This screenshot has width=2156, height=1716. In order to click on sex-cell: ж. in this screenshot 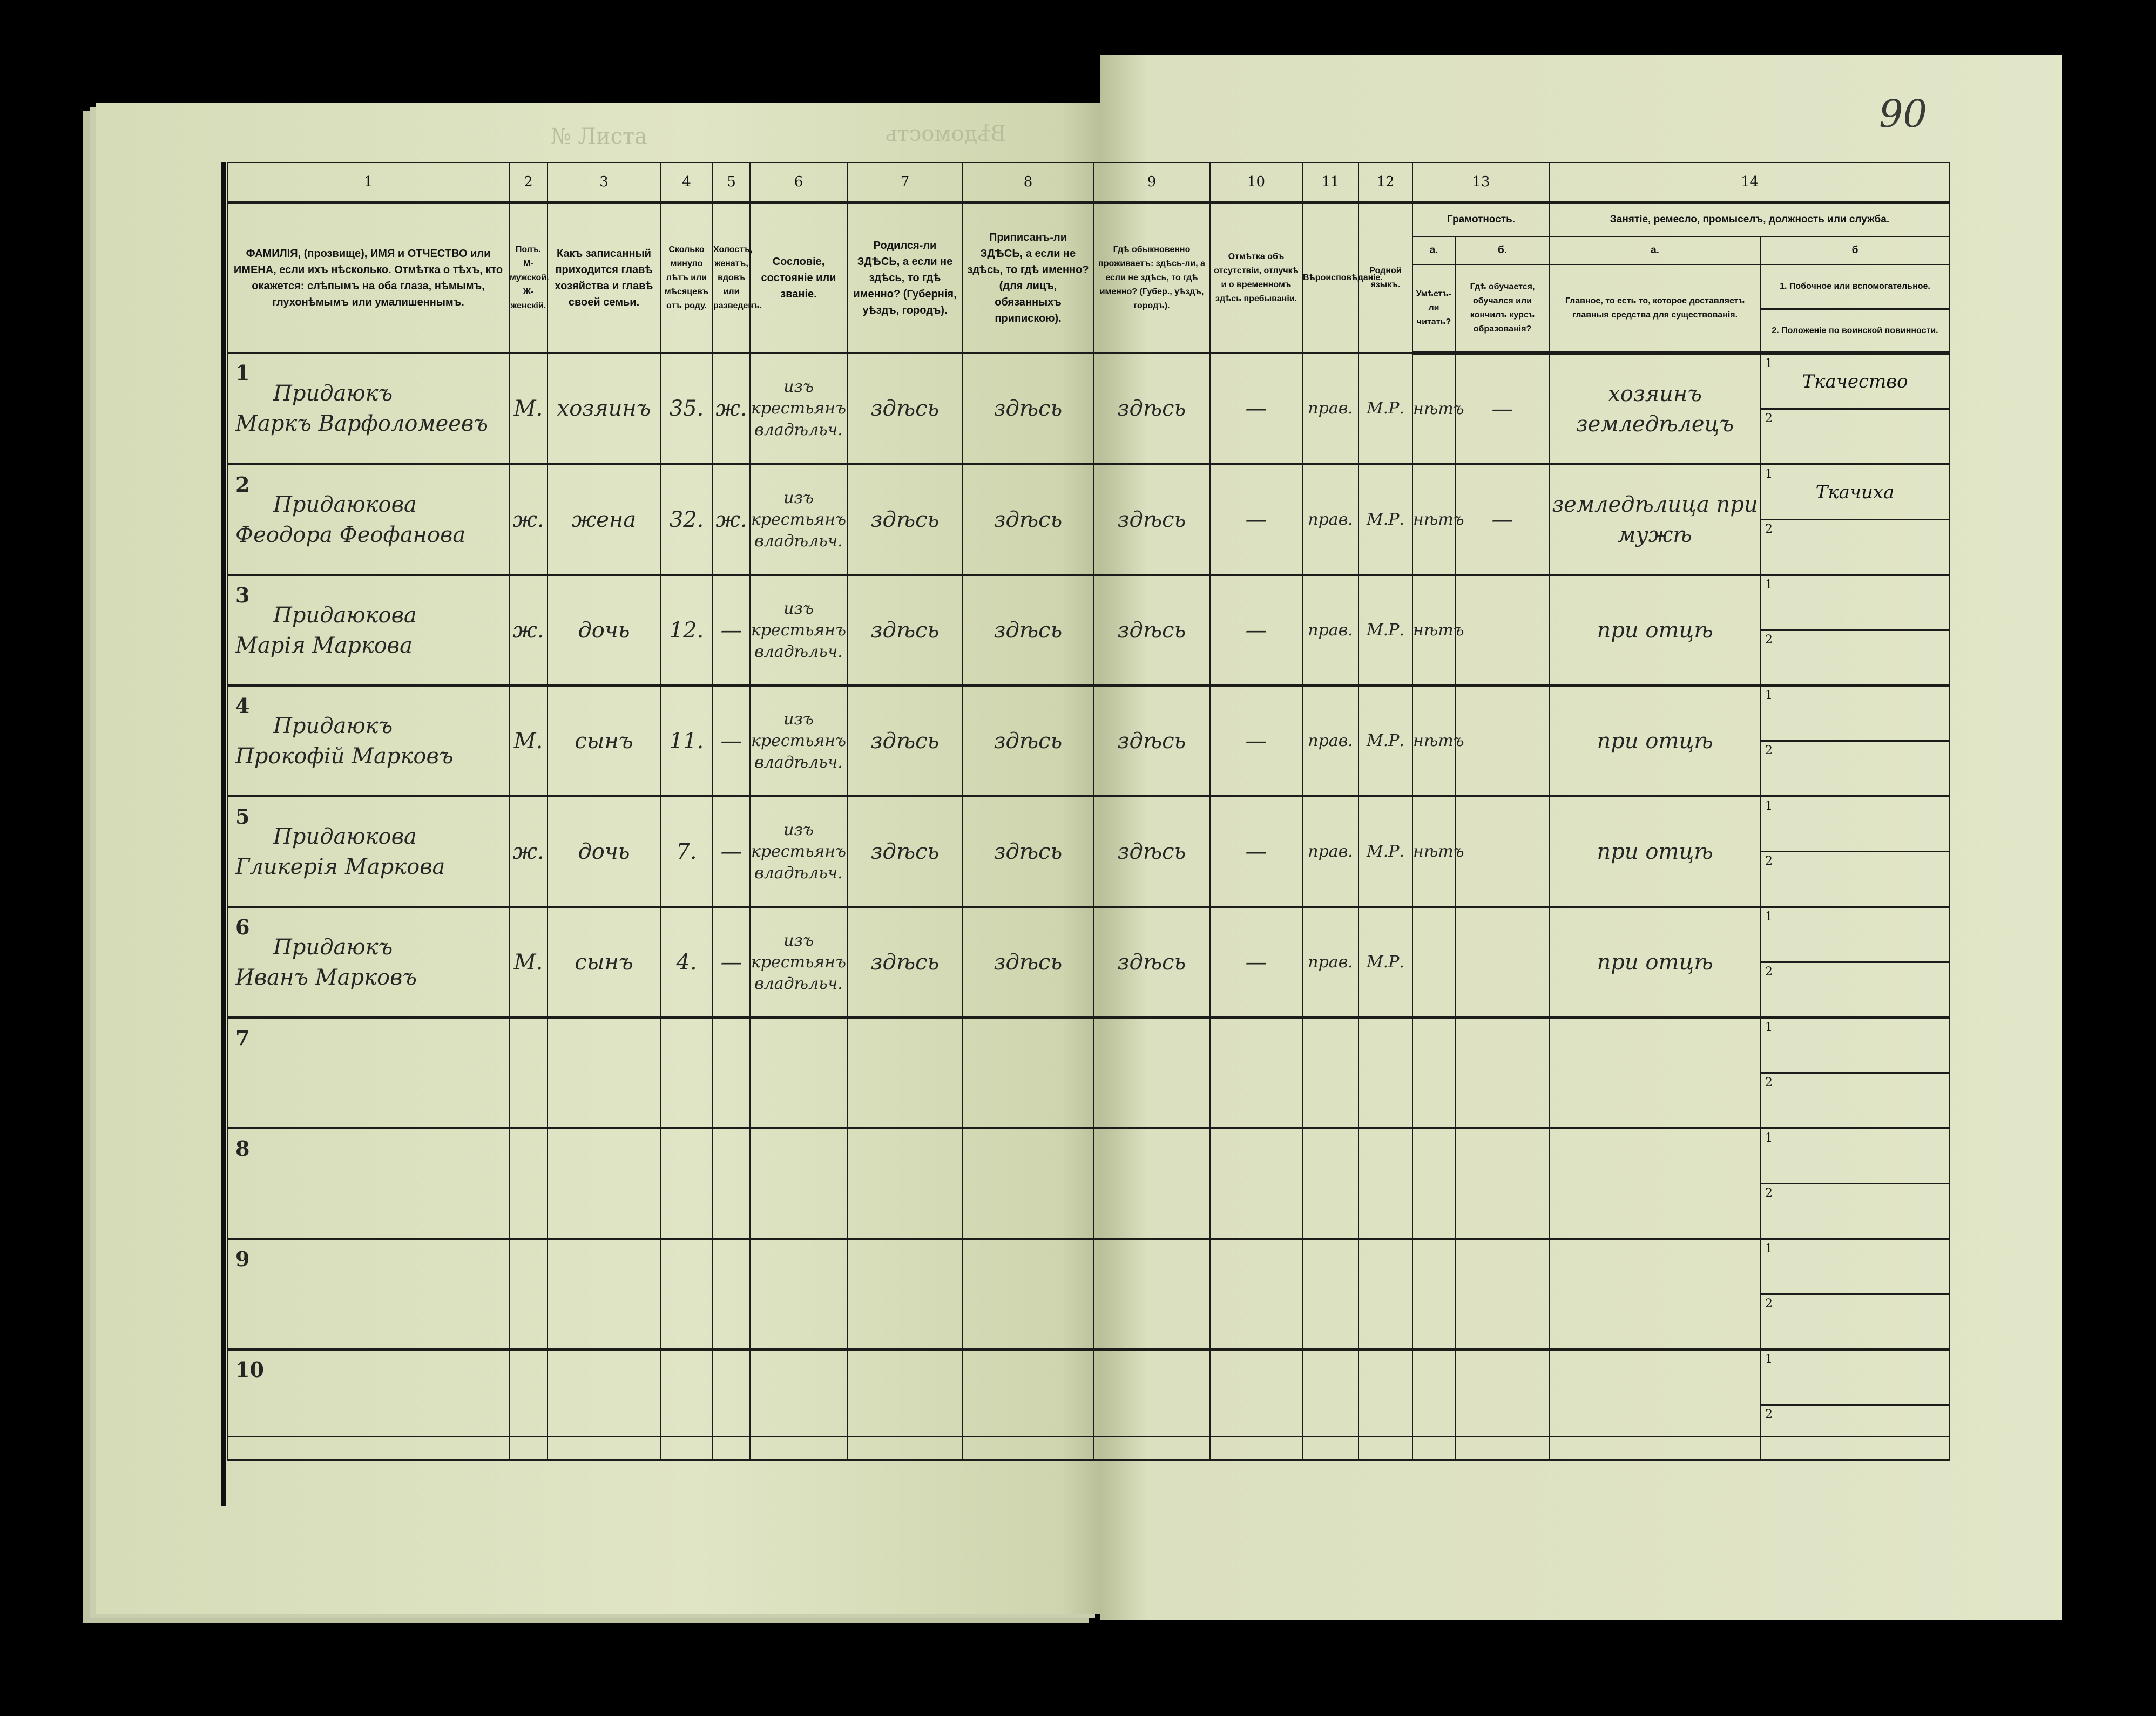, I will do `click(528, 631)`.